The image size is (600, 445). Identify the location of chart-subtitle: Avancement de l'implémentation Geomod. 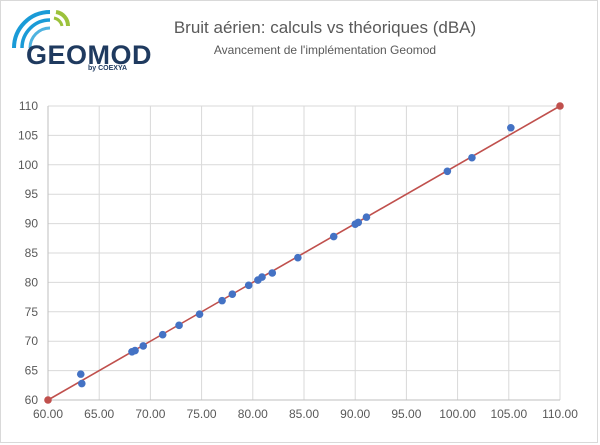
(325, 50).